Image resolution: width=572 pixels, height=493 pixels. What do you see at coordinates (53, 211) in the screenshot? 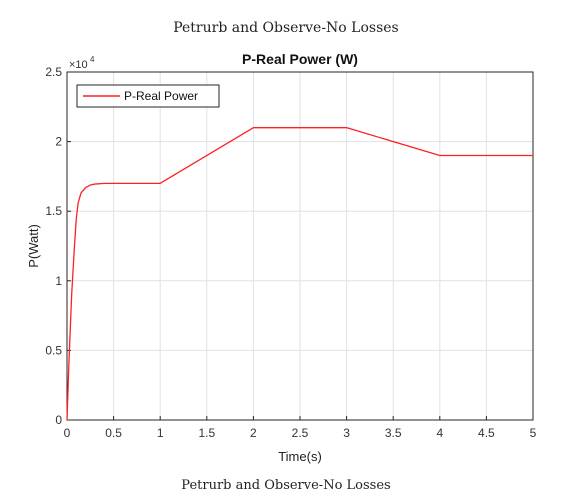
I see `y-tick-label: 1.5` at bounding box center [53, 211].